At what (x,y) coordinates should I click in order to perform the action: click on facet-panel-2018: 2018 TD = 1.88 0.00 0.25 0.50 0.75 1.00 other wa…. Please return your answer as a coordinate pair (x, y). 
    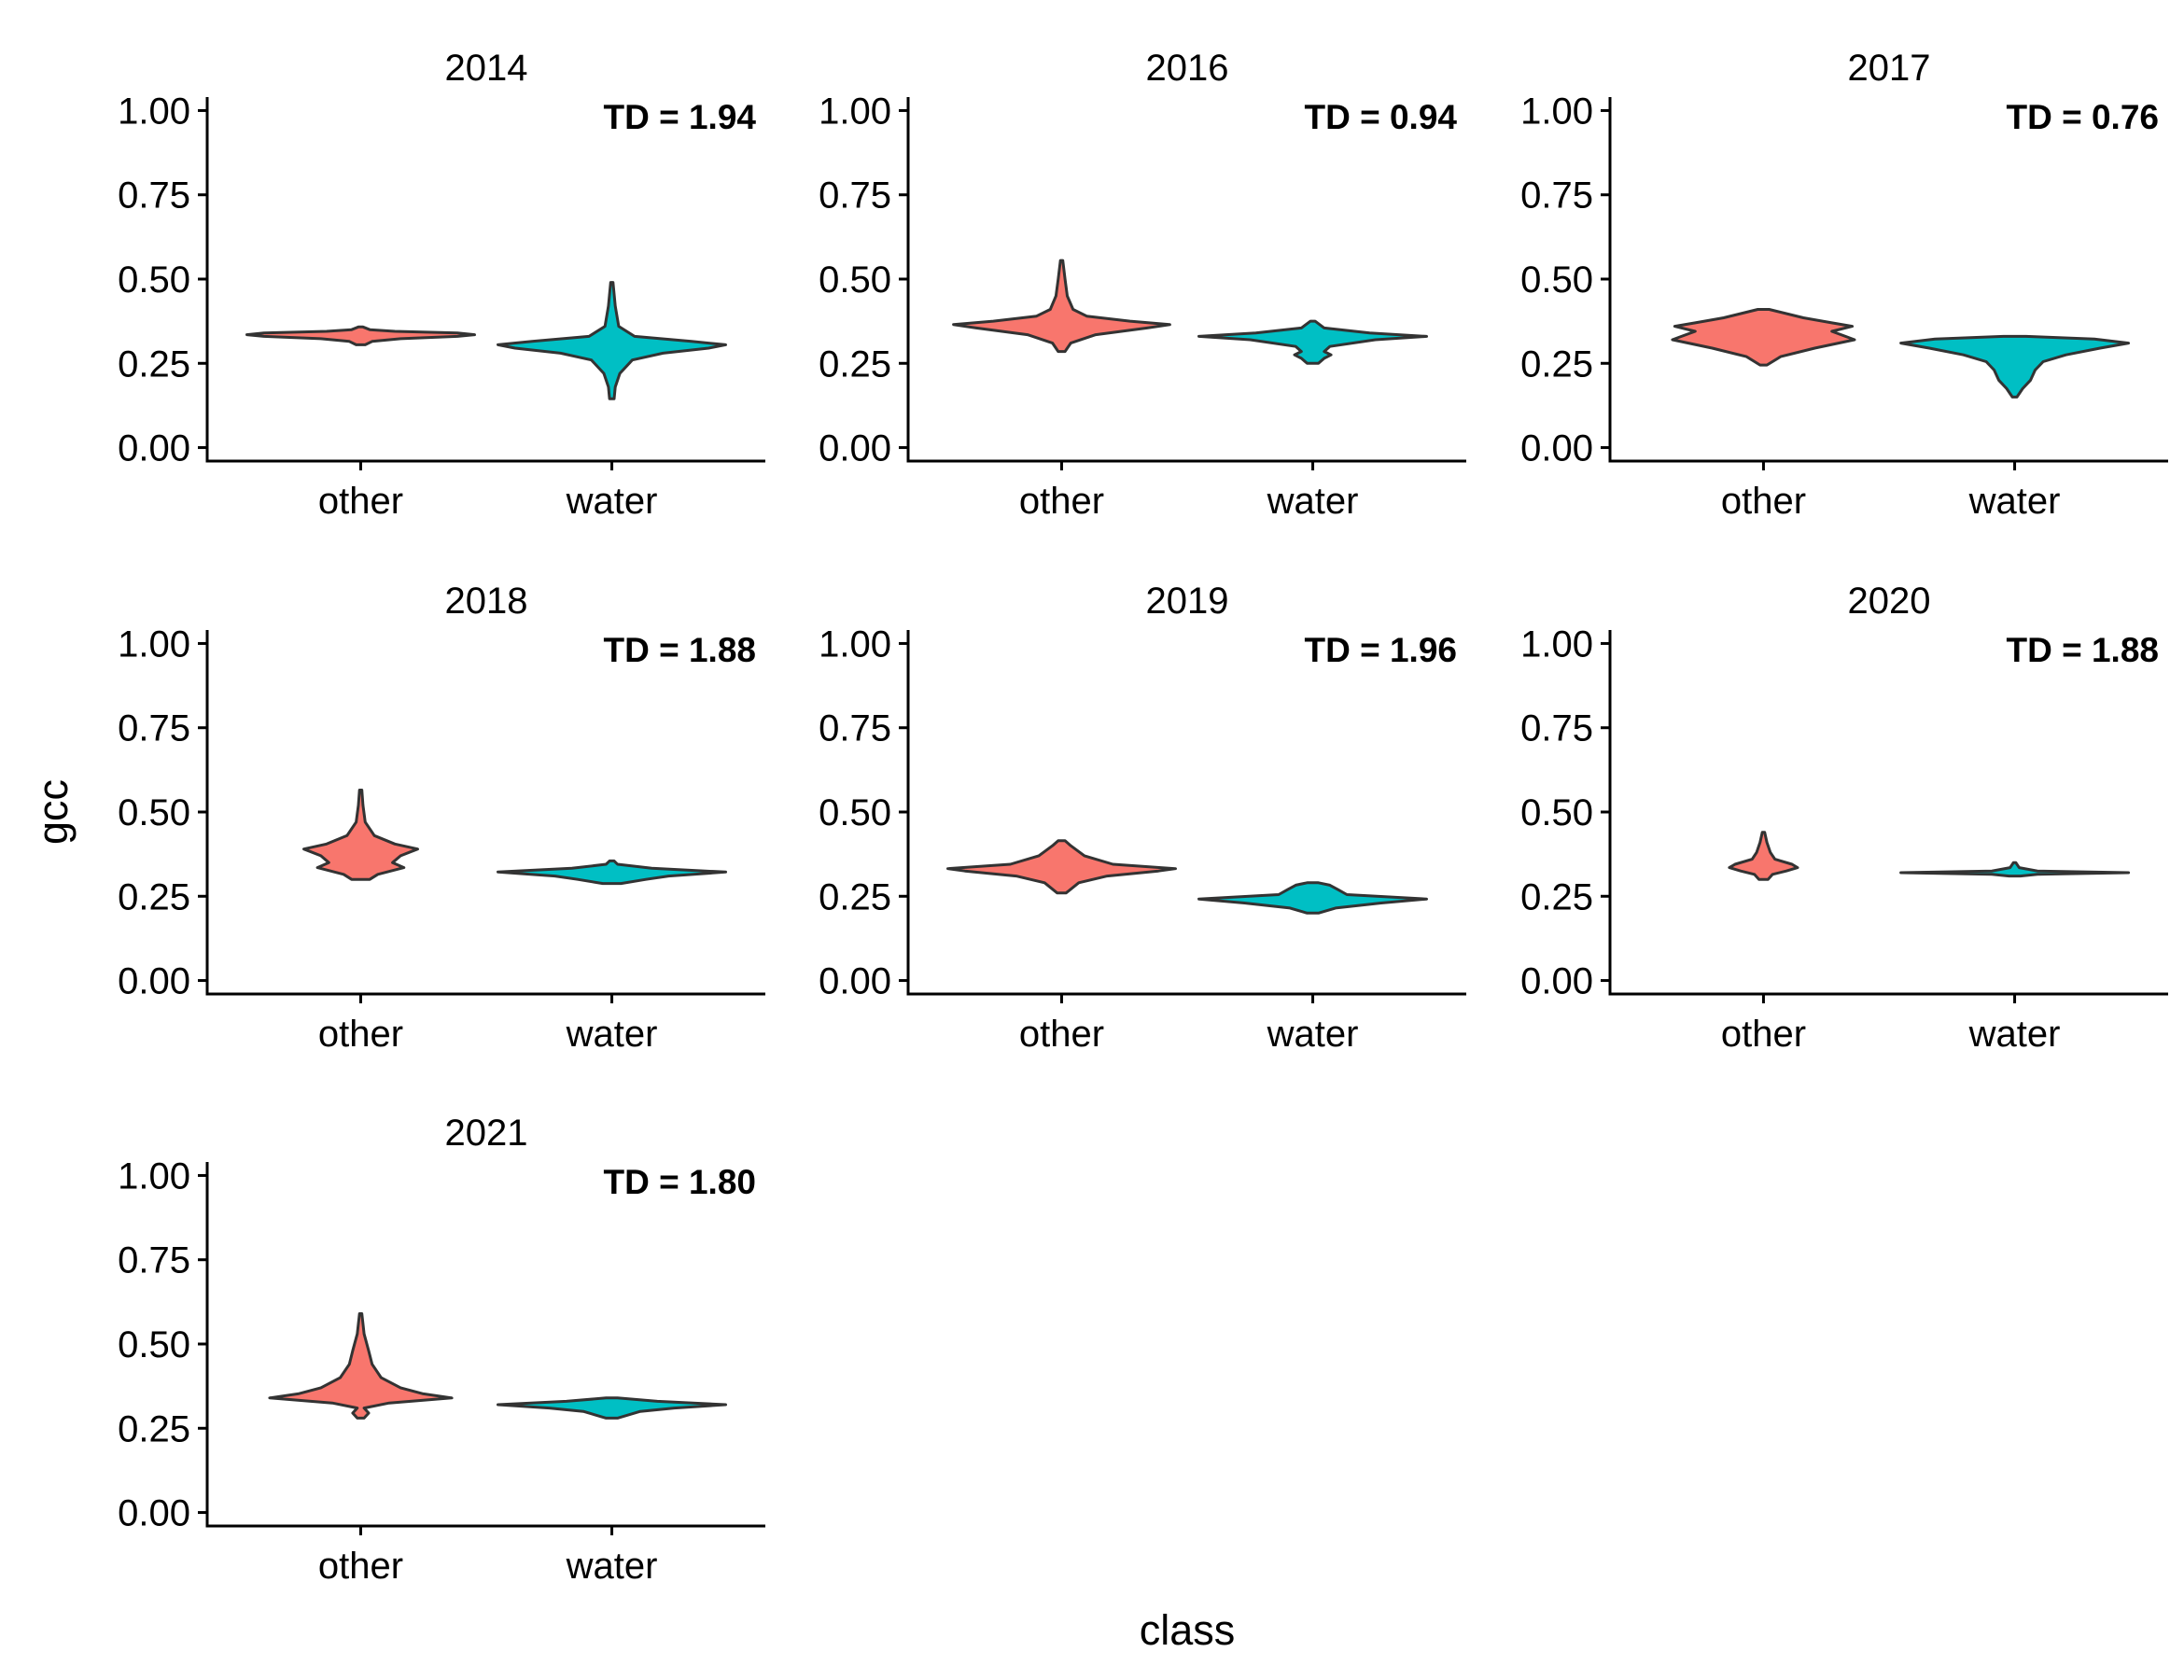
    Looking at the image, I should click on (441, 818).